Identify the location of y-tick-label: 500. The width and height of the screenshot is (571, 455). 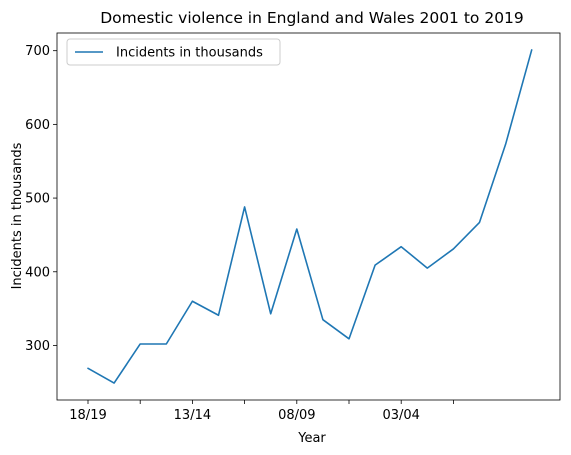
(37, 199).